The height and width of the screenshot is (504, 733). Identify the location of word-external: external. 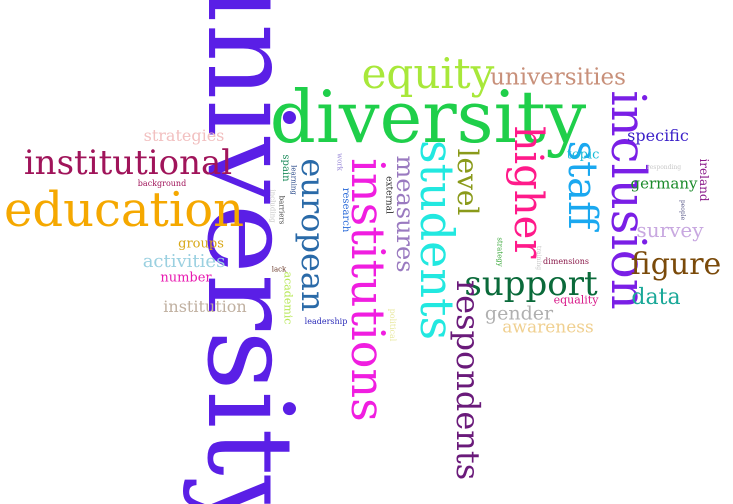
(388, 195).